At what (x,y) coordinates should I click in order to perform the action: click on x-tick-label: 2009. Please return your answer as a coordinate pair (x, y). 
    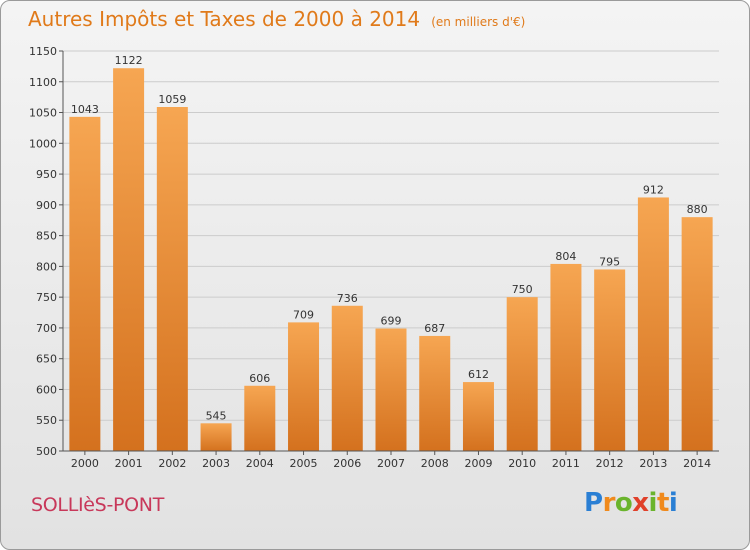
    Looking at the image, I should click on (478, 463).